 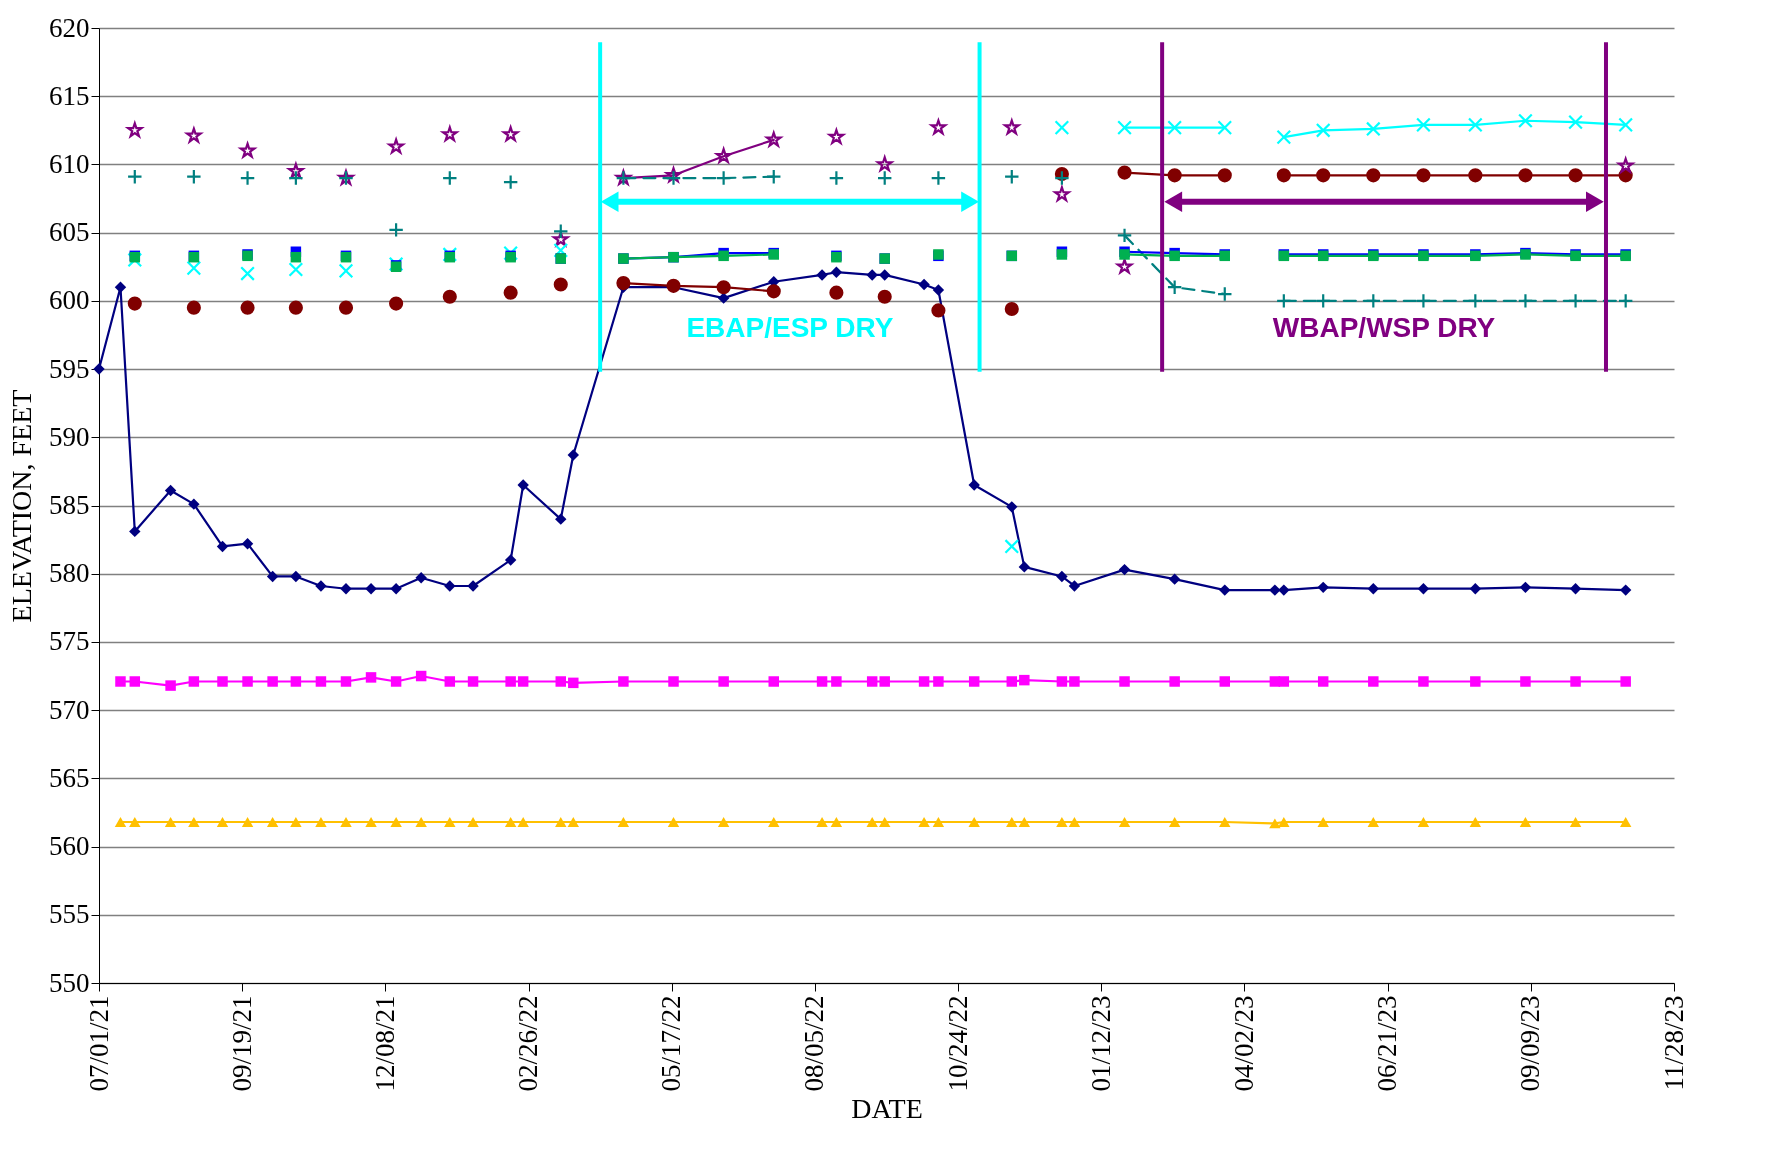 What do you see at coordinates (528, 1043) in the screenshot?
I see `x-tick-label: 02/26/22` at bounding box center [528, 1043].